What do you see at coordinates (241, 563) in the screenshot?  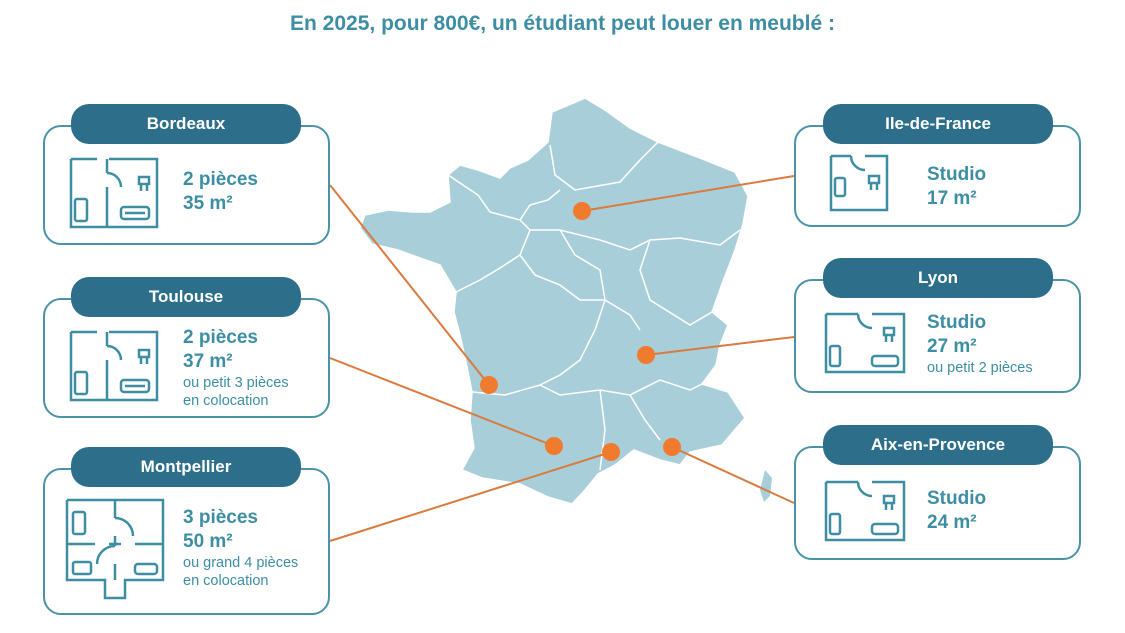 I see `note-line1-montpellier: ou grand 4 pièces` at bounding box center [241, 563].